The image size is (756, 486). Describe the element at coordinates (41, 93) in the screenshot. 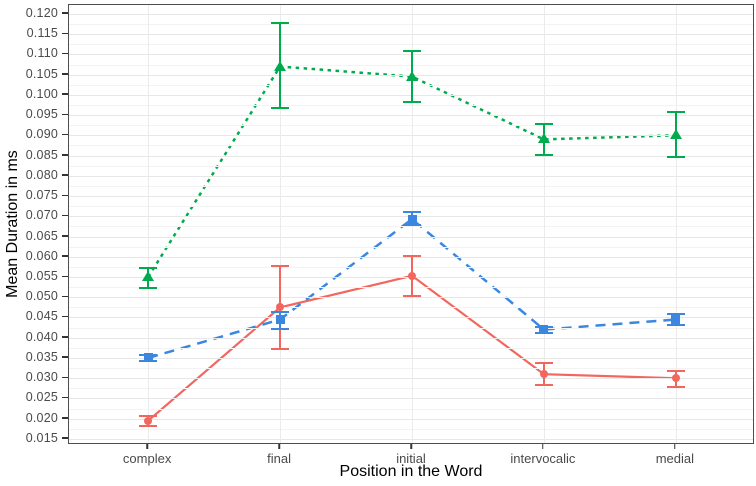

I see `y-tick-label: 0.100` at that location.